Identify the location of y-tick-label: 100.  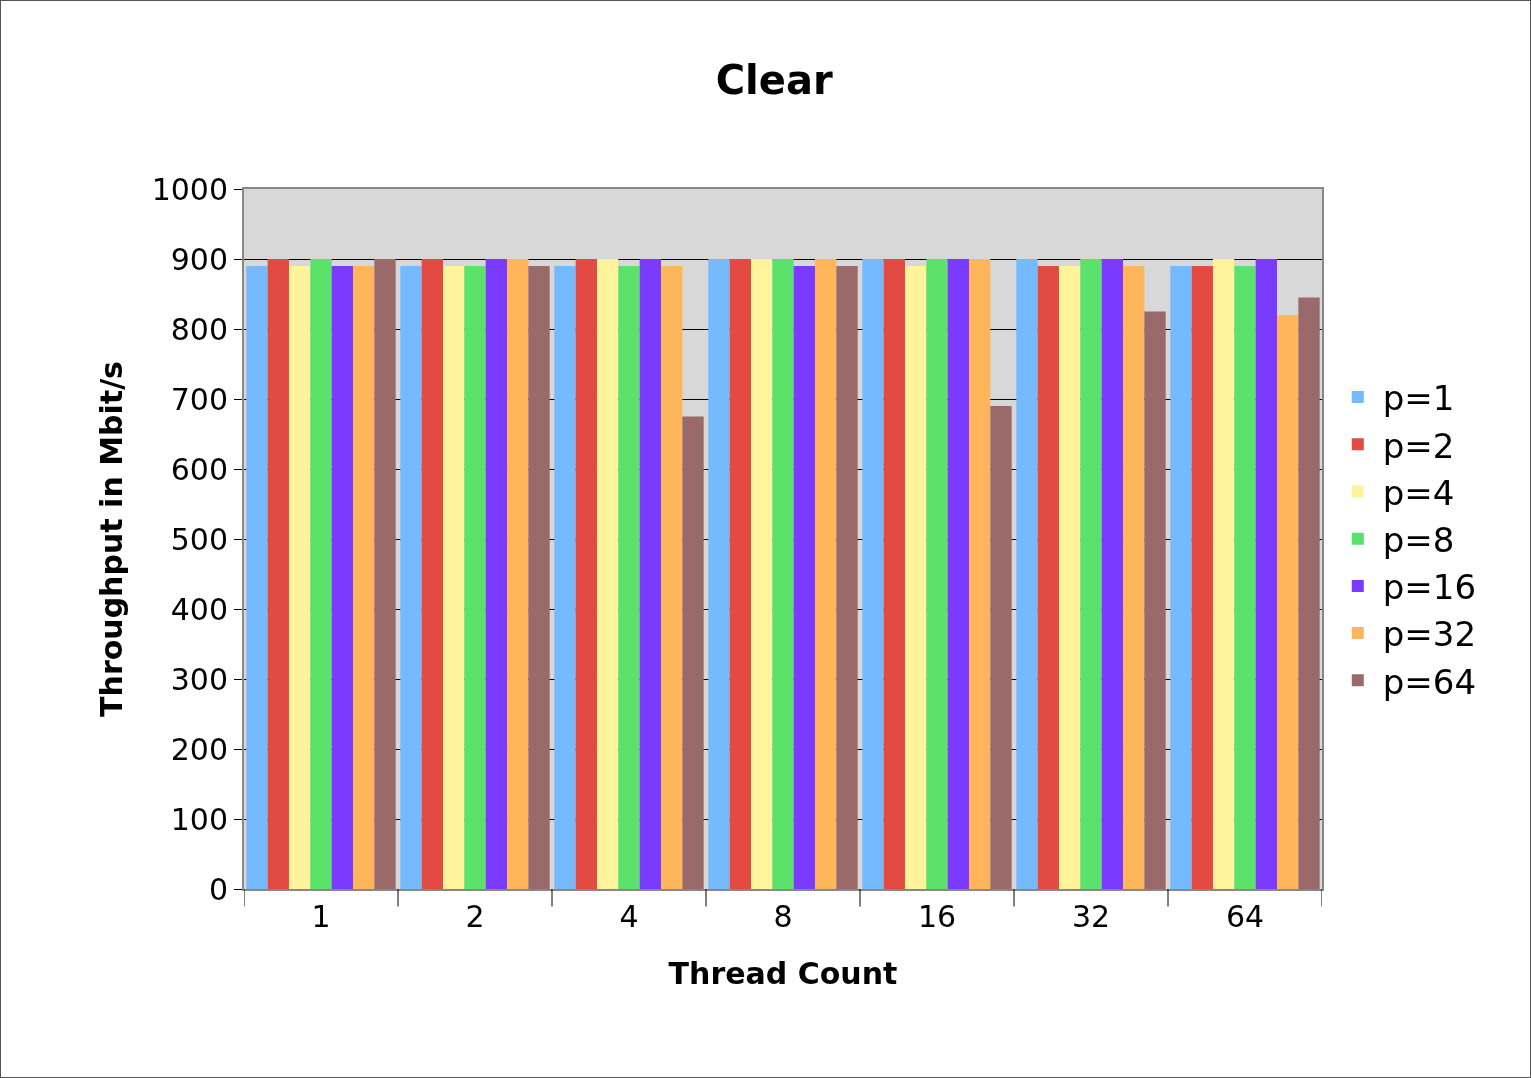
(199, 819).